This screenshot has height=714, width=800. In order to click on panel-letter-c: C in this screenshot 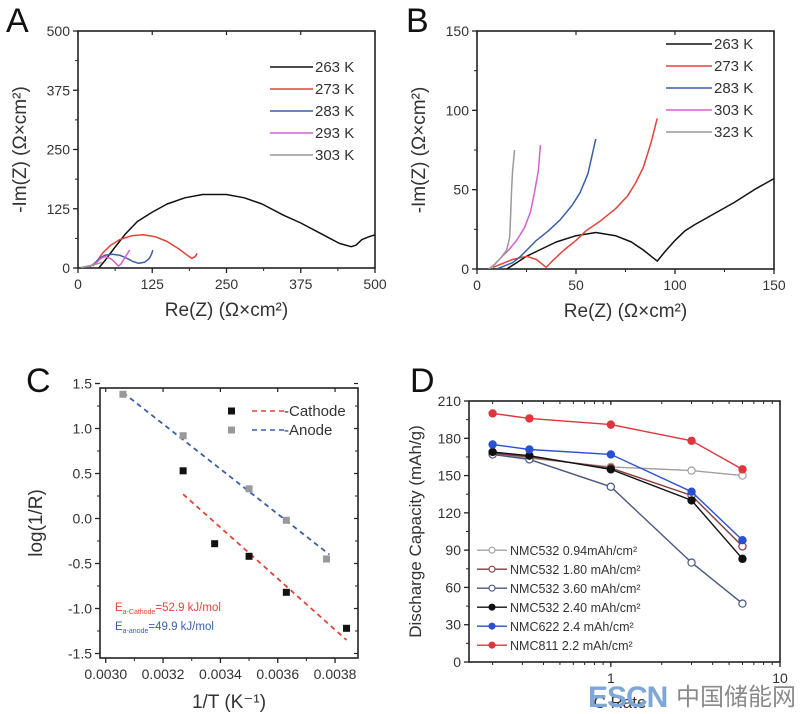, I will do `click(38, 381)`.